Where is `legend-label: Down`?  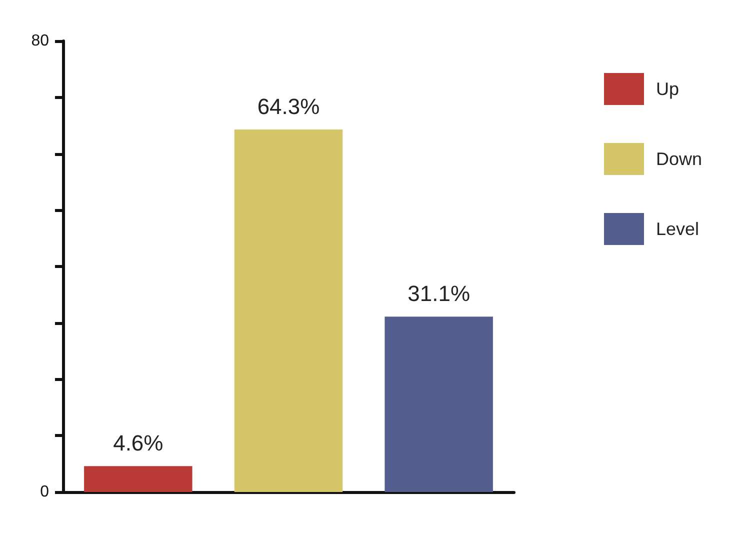
legend-label: Down is located at coordinates (679, 159).